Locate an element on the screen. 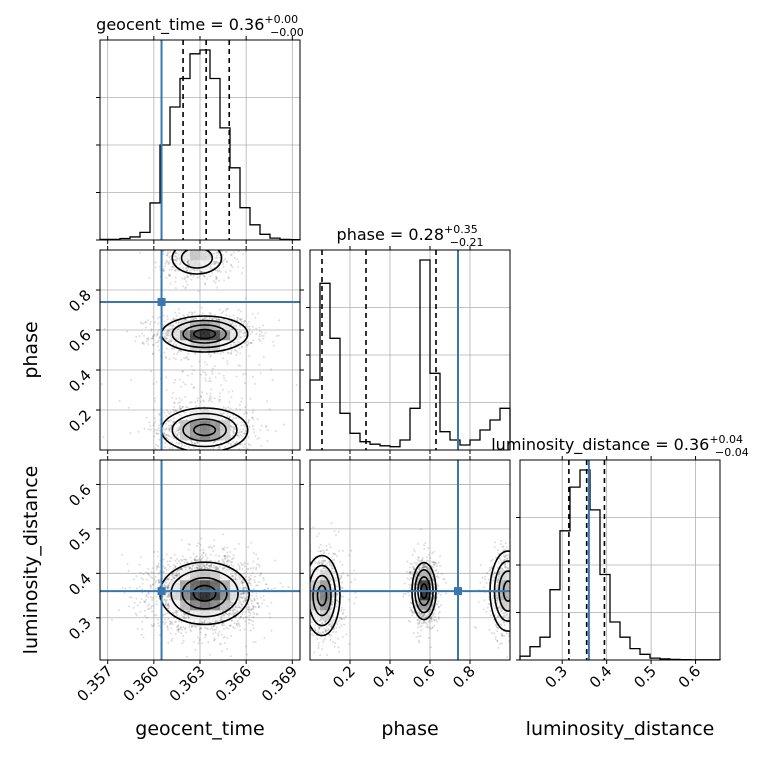  y-tick-label: 0.2 is located at coordinates (80, 421).